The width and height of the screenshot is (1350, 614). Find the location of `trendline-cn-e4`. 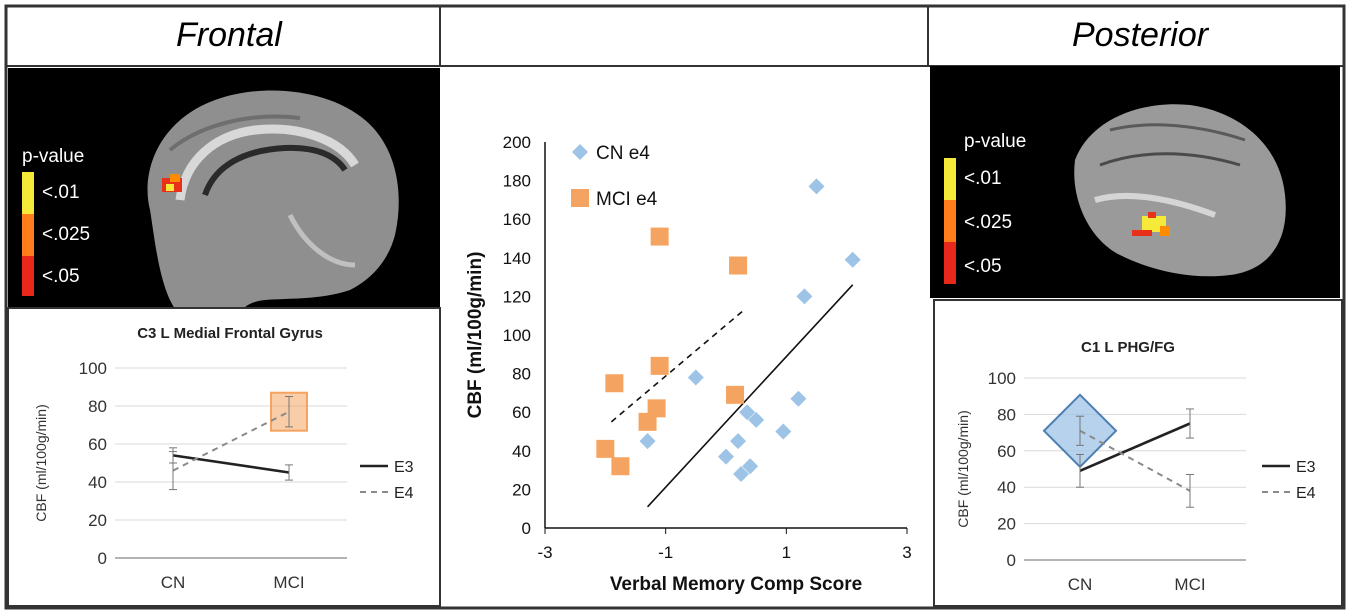

trendline-cn-e4 is located at coordinates (750, 396).